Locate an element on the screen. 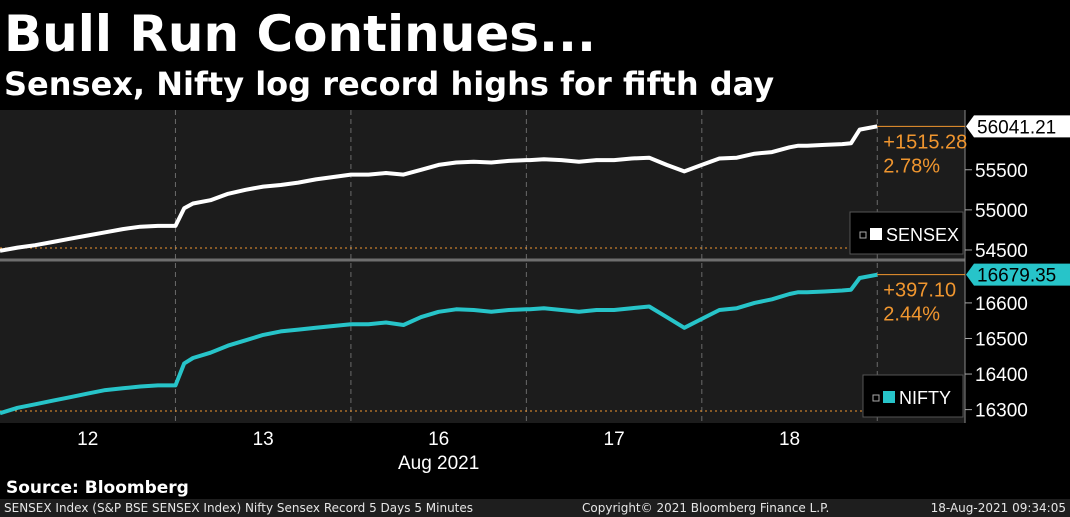 Image resolution: width=1070 pixels, height=517 pixels. nifty-last-value-box is located at coordinates (1018, 274).